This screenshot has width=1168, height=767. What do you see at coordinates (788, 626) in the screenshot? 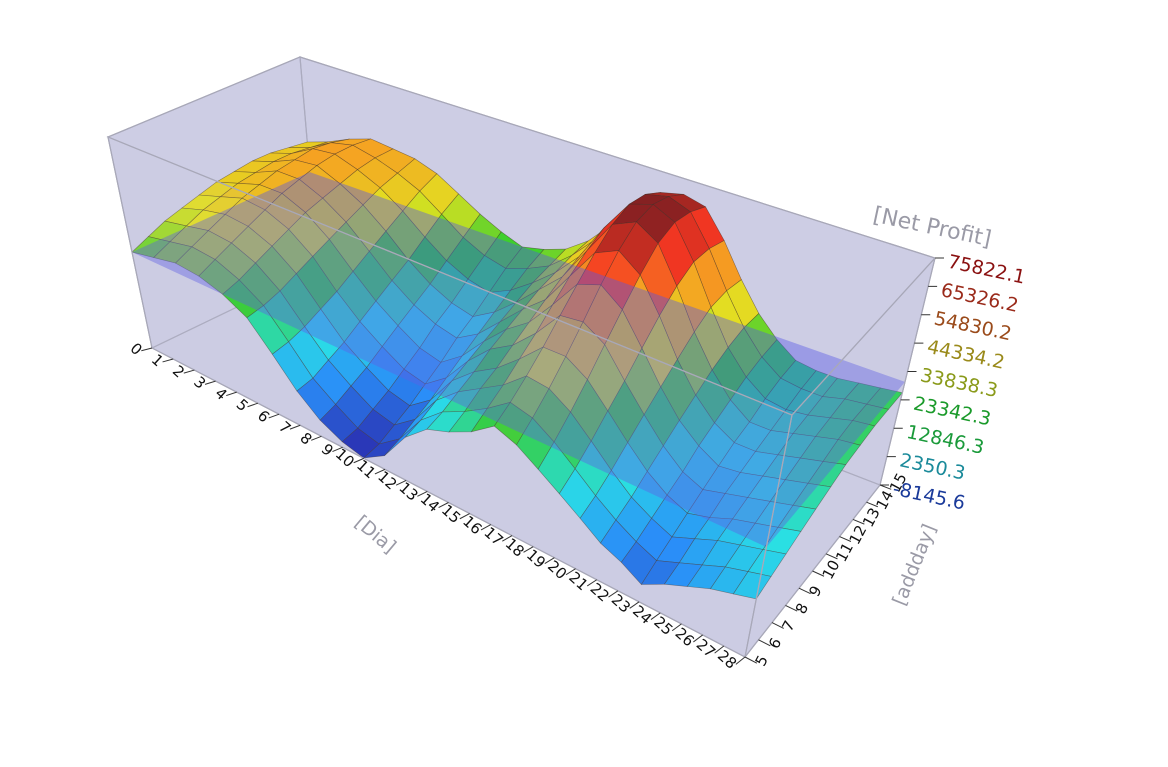
I see `y-tick-label: 7` at bounding box center [788, 626].